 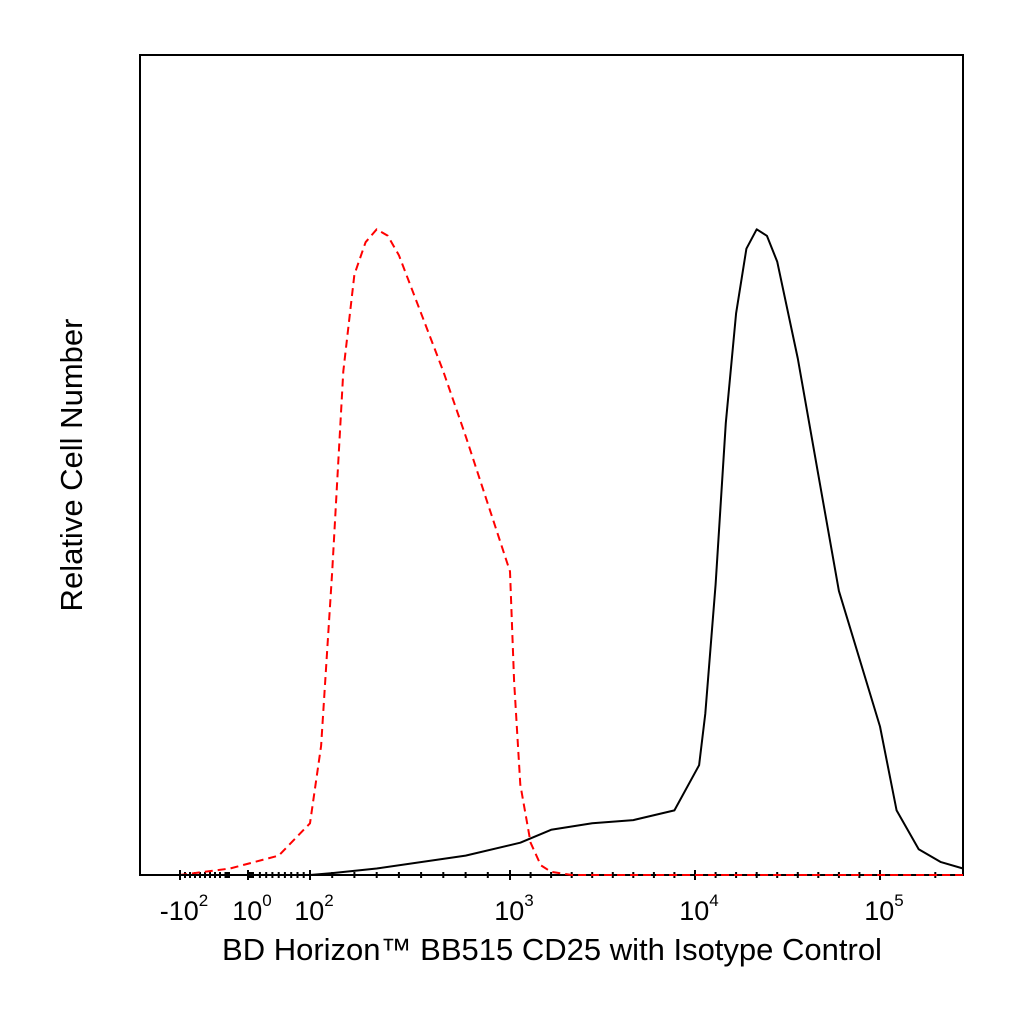 What do you see at coordinates (252, 908) in the screenshot?
I see `x-tick-label: 10⁰` at bounding box center [252, 908].